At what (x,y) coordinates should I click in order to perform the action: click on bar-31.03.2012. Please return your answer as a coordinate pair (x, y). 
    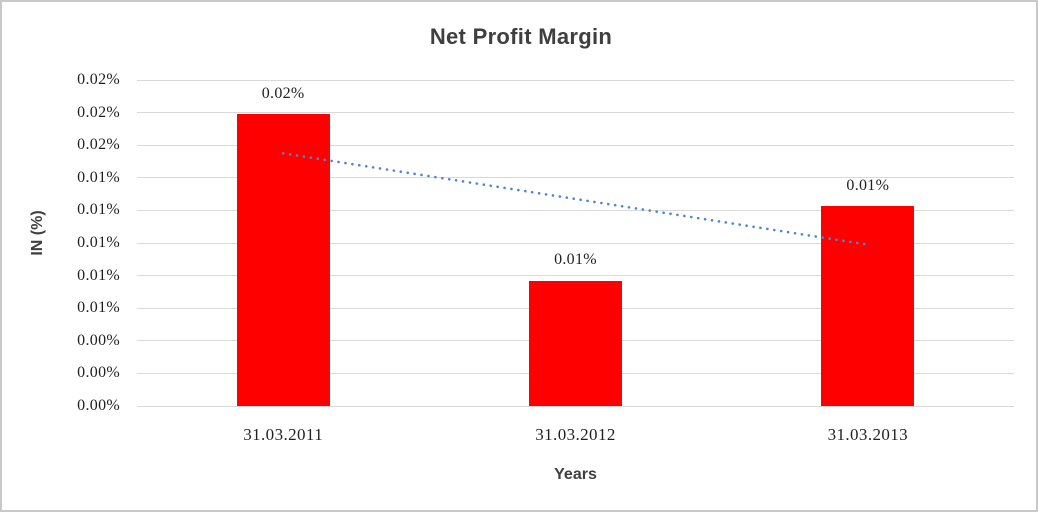
    Looking at the image, I should click on (575, 343).